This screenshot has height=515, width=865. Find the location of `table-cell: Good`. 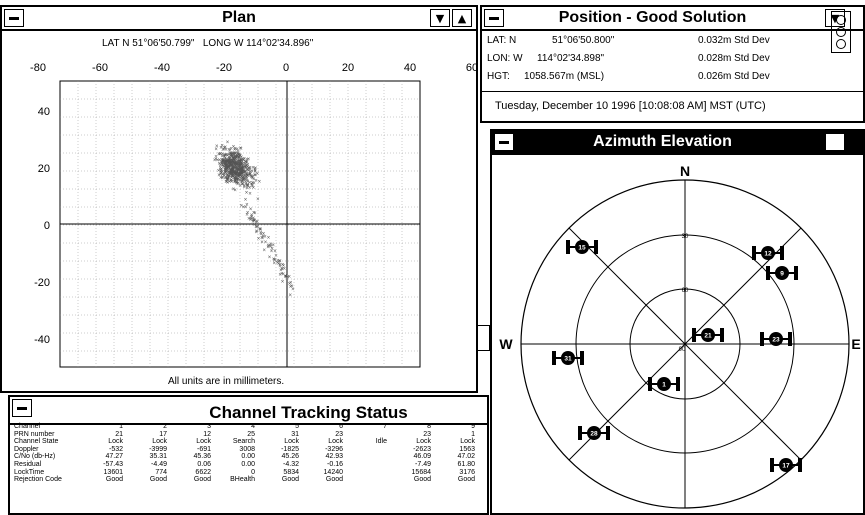

table-cell: Good is located at coordinates (422, 480).